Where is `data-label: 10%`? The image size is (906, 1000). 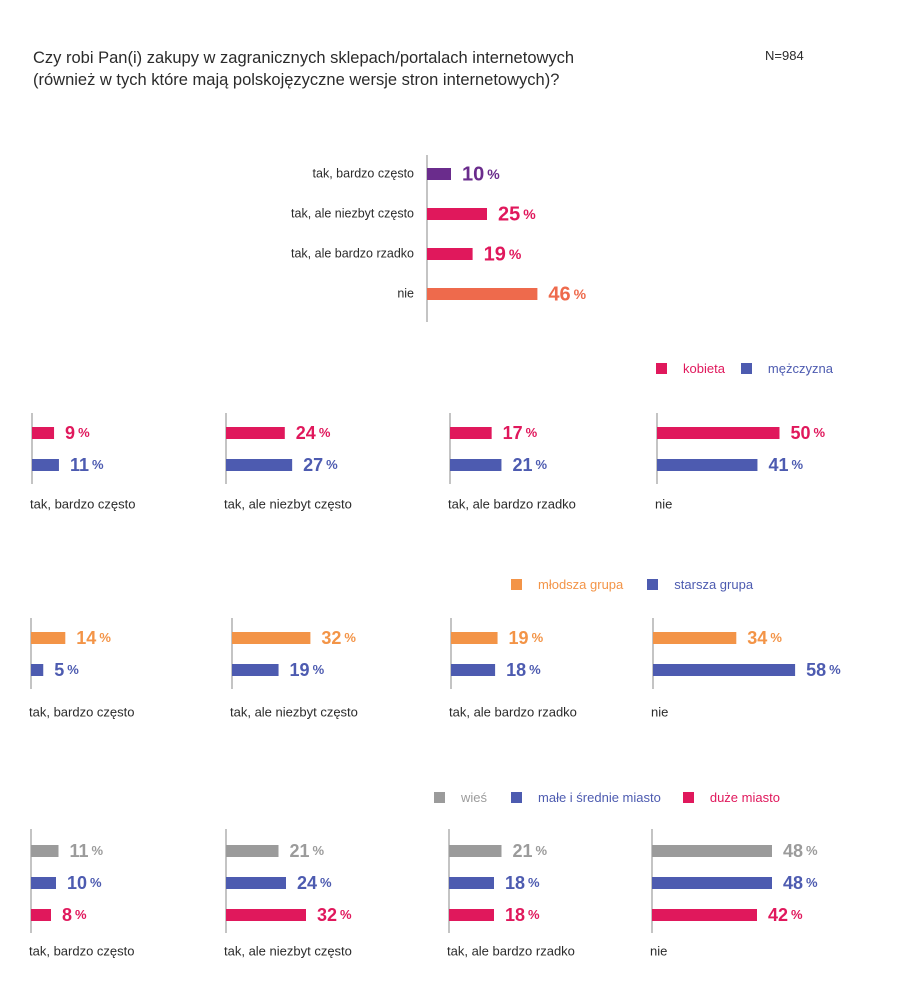
data-label: 10% is located at coordinates (481, 174).